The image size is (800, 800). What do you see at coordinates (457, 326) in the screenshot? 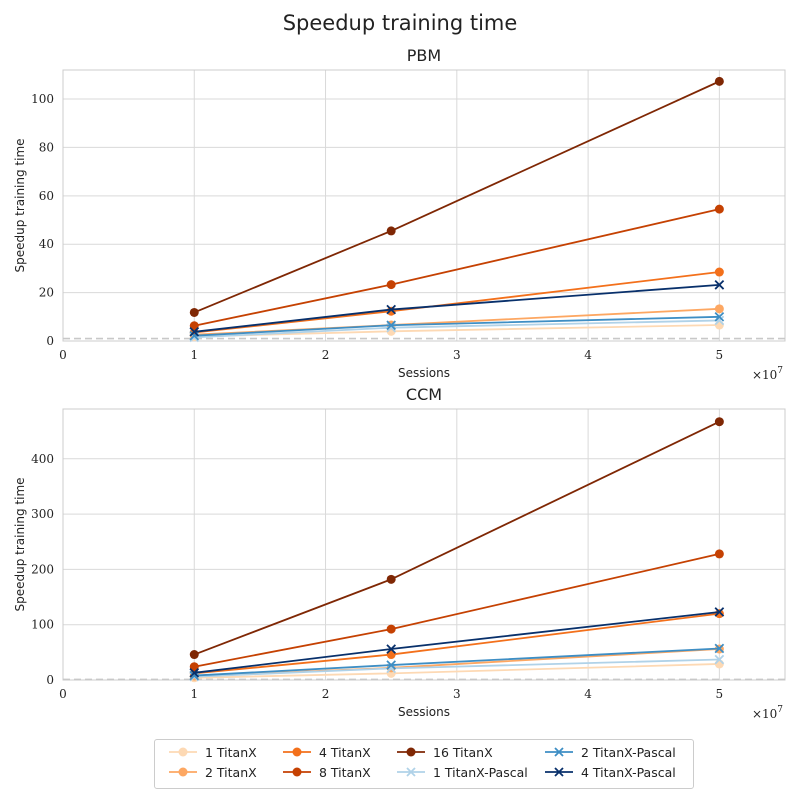
I see `pbm-series-2-titanx-pascal` at bounding box center [457, 326].